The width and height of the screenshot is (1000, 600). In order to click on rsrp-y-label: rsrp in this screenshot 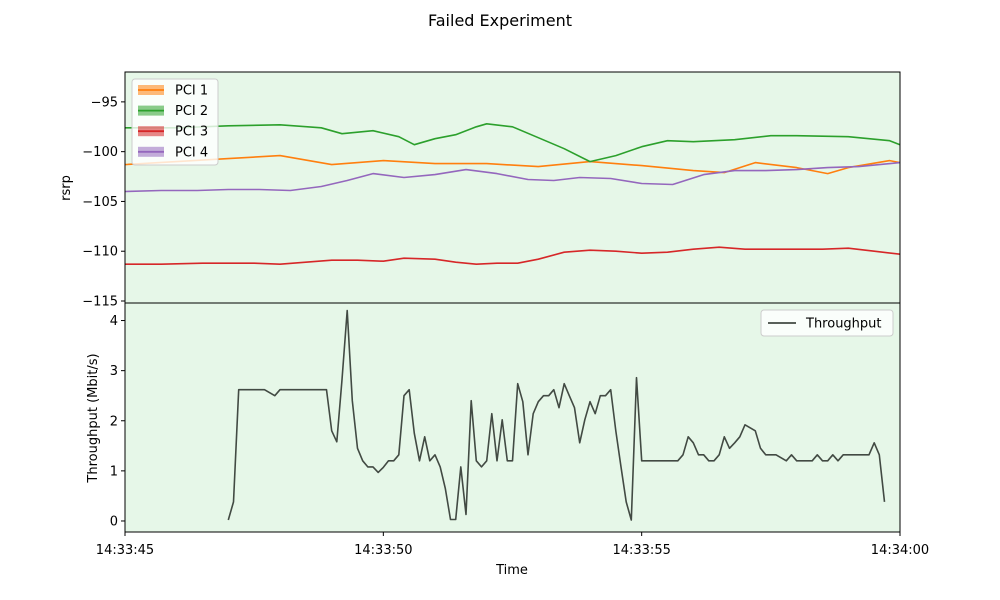, I will do `click(66, 188)`.